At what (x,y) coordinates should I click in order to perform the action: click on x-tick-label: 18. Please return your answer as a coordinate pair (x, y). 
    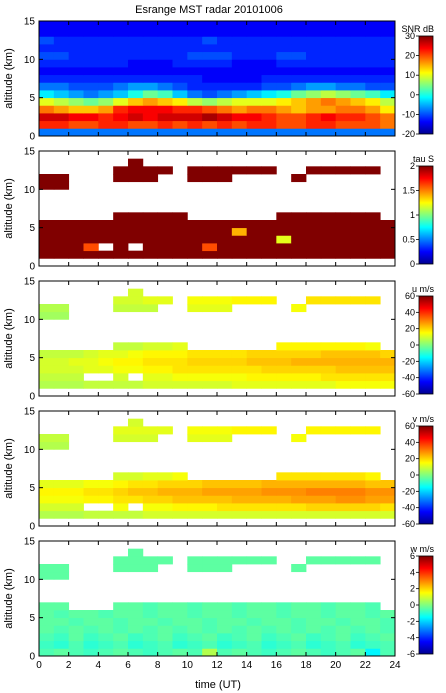
    Looking at the image, I should click on (306, 665).